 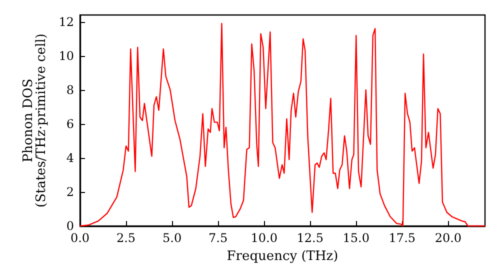 What do you see at coordinates (70, 191) in the screenshot?
I see `y-tick-label: 2` at bounding box center [70, 191].